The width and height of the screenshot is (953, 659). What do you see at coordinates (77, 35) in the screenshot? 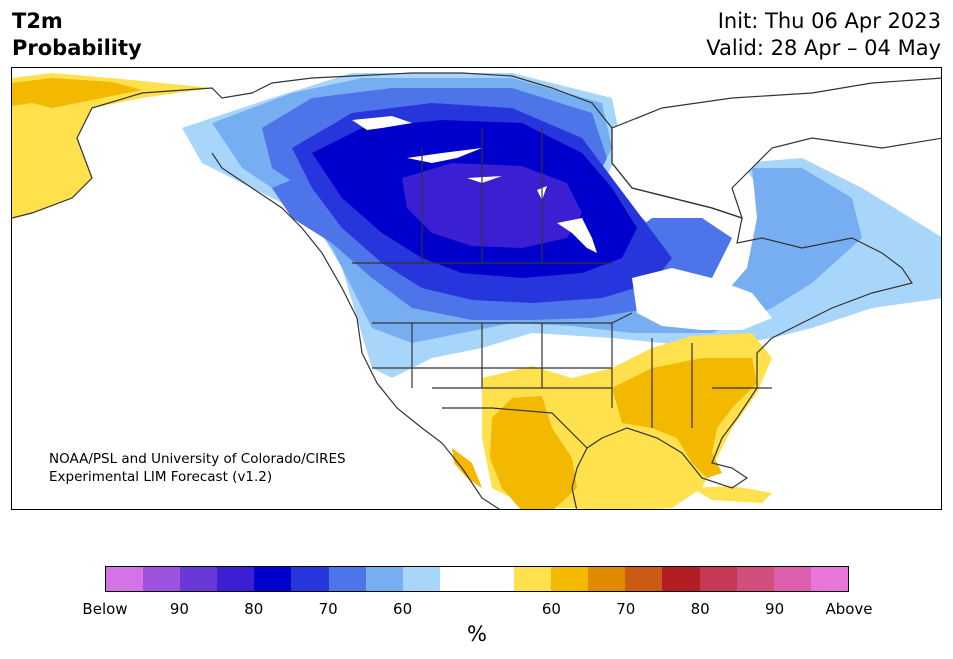
I see `map-title: T2m Probability` at bounding box center [77, 35].